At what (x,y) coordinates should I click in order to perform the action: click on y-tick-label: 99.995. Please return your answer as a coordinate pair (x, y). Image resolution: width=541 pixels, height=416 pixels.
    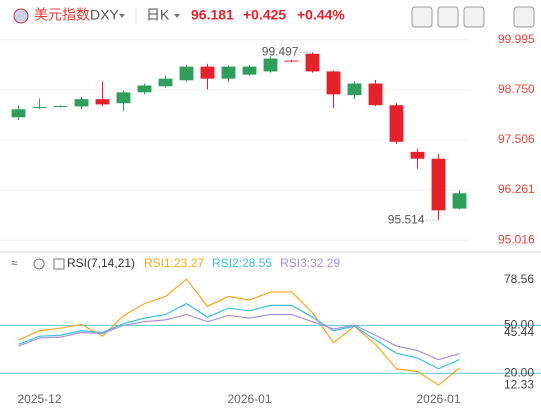
    Looking at the image, I should click on (516, 39).